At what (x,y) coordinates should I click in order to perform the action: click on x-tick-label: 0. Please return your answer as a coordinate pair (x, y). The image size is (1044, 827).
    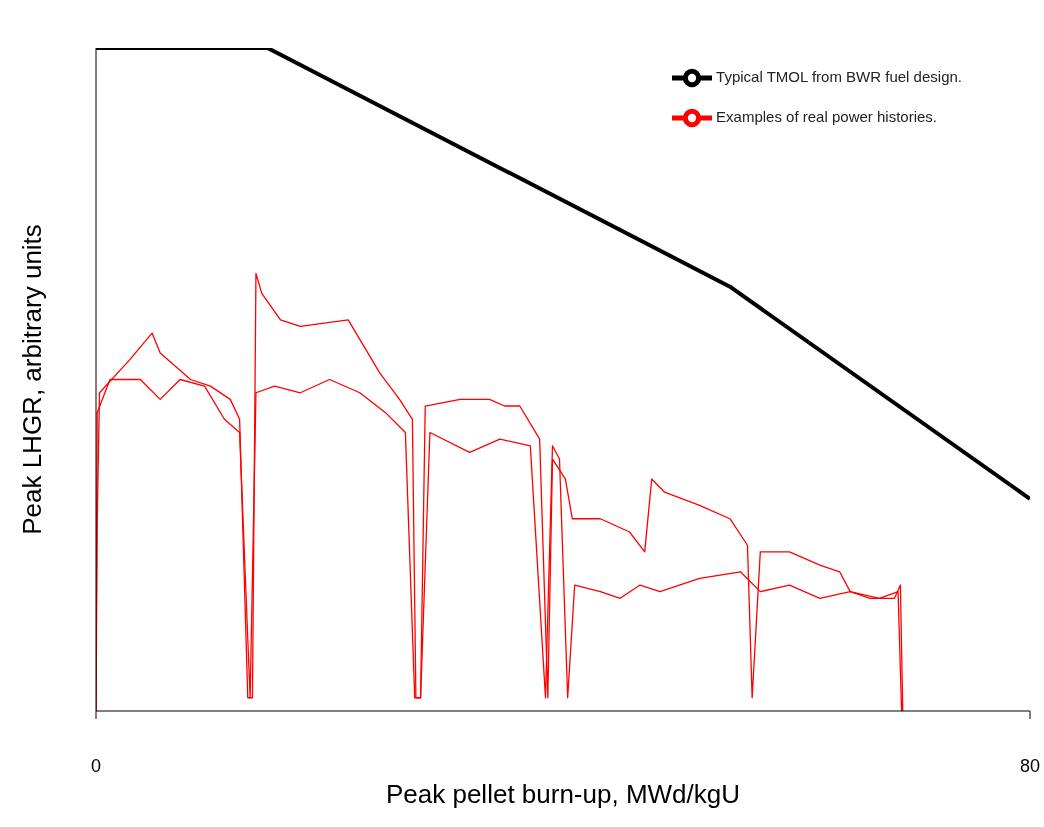
    Looking at the image, I should click on (96, 765).